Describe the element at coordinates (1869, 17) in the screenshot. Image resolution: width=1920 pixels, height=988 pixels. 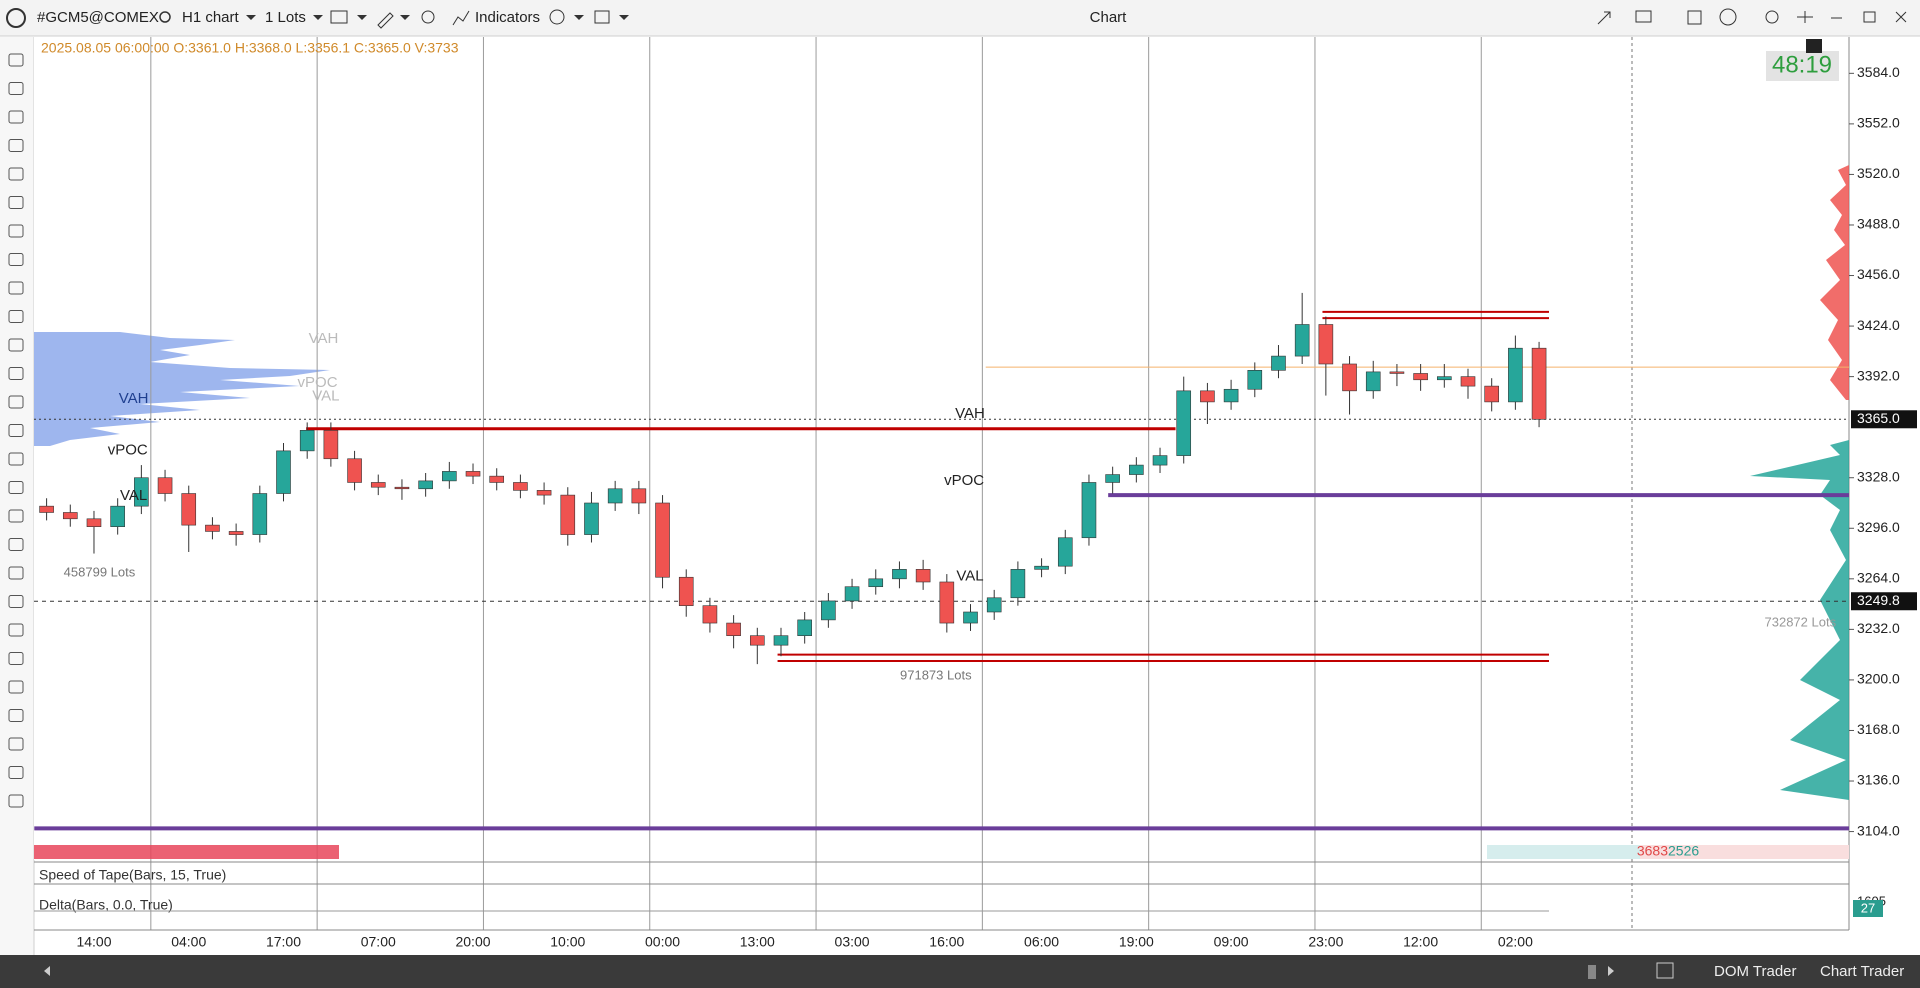
I see `maximize` at that location.